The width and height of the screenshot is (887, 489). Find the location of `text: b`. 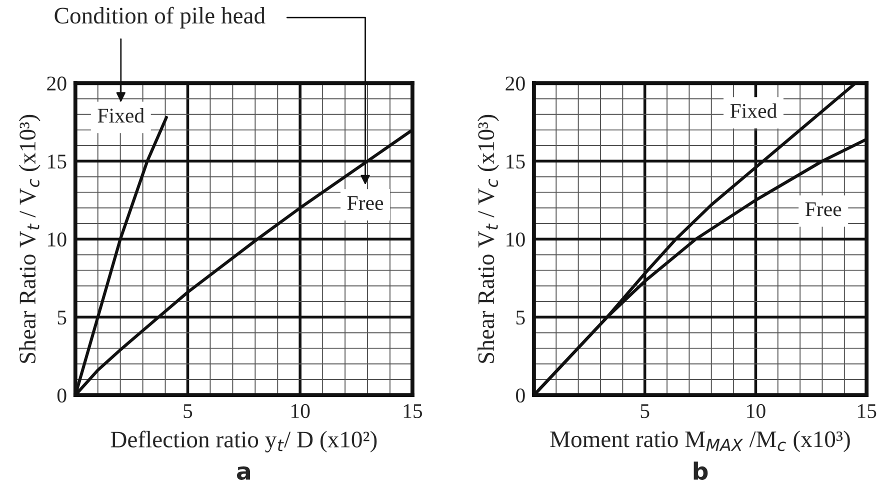

text: b is located at coordinates (701, 471).